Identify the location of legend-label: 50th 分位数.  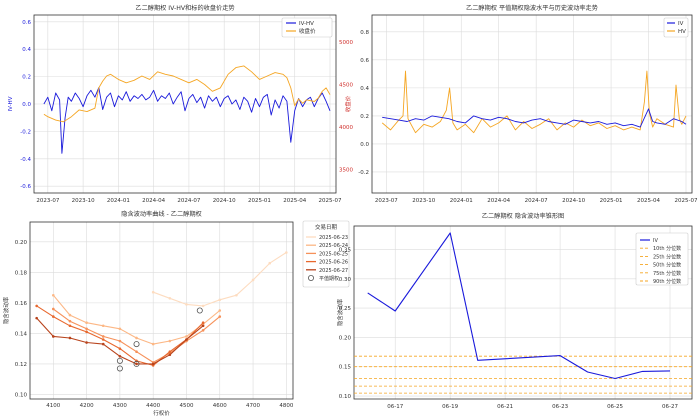
(667, 265).